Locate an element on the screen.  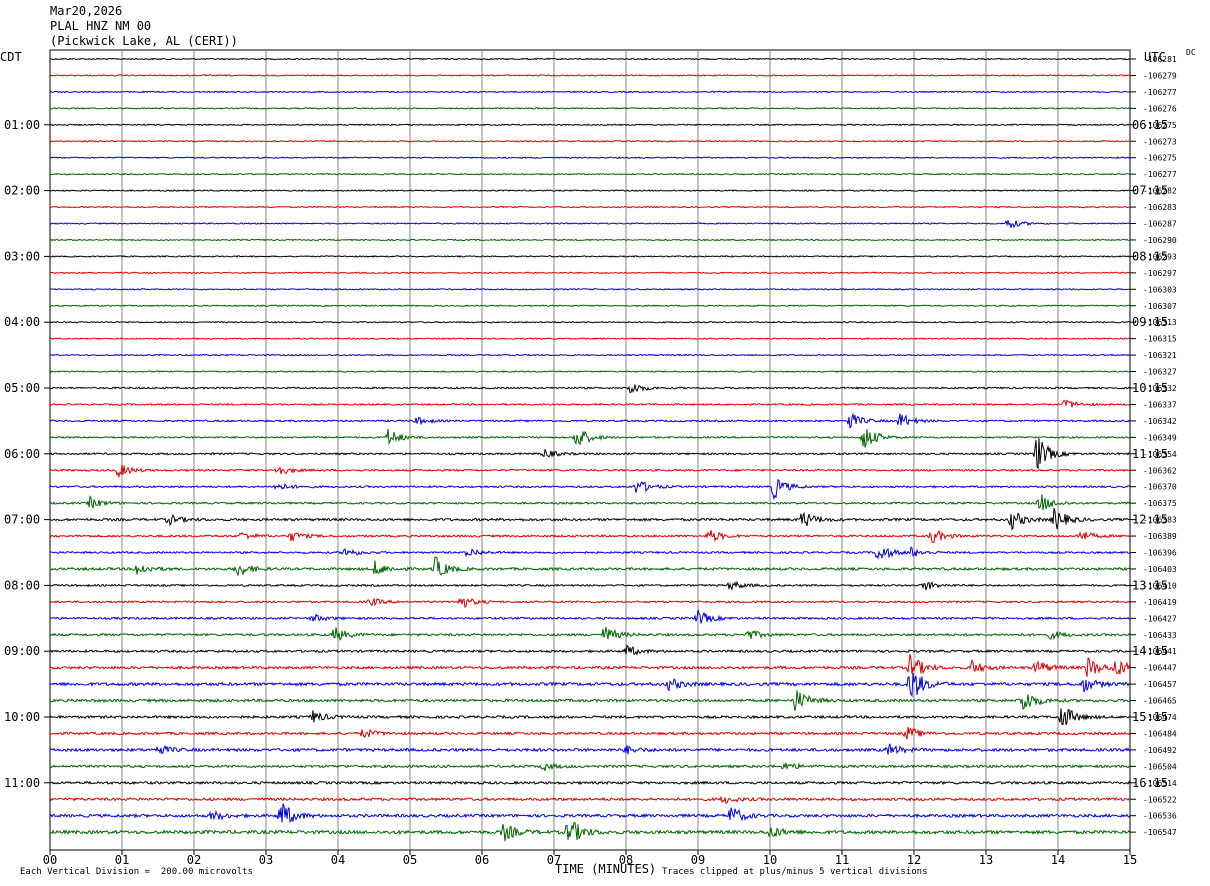
dc-offset-label: -106342 is located at coordinates (1160, 421).